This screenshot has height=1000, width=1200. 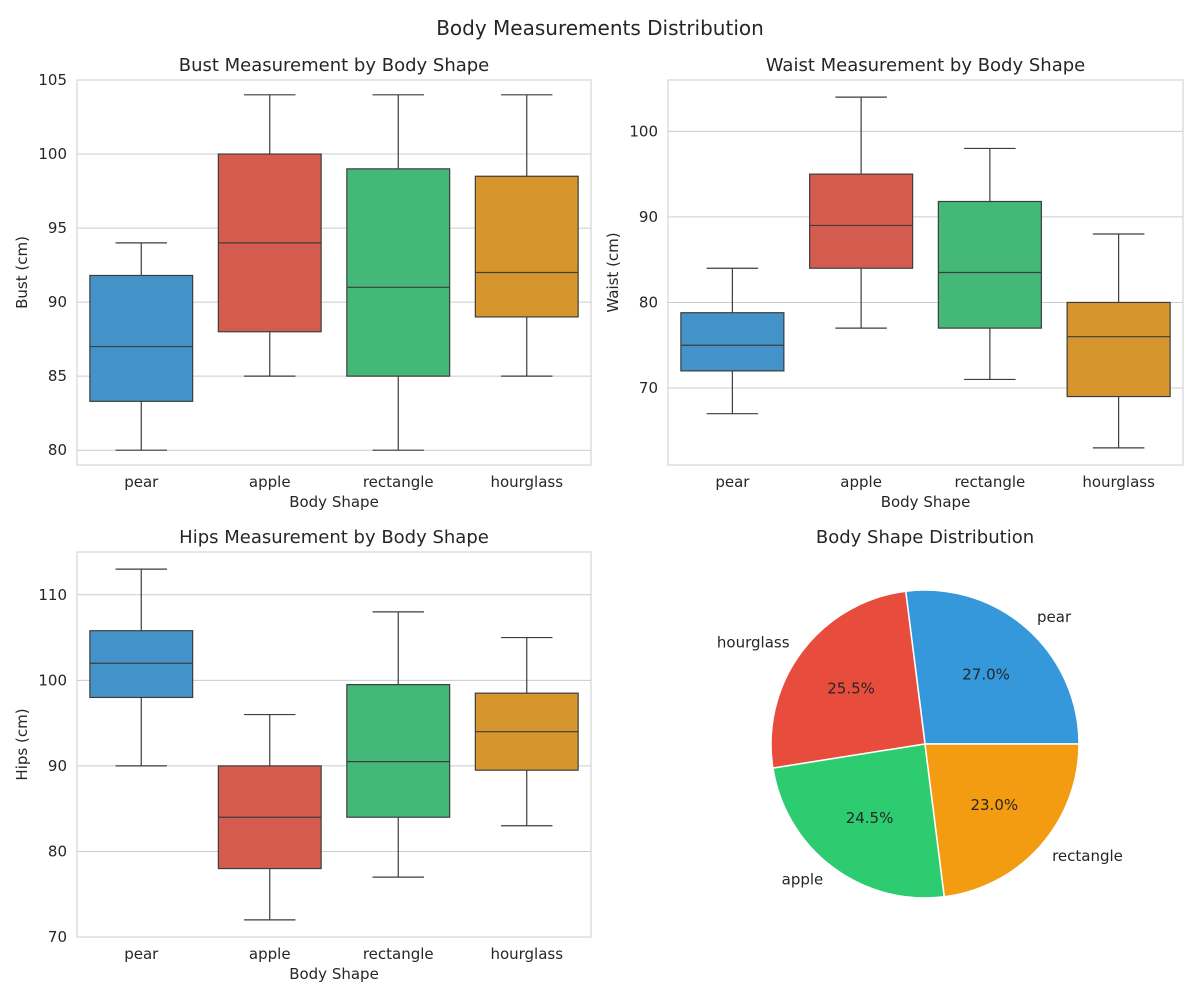 I want to click on pie-slice-label: rectangle, so click(x=1087, y=856).